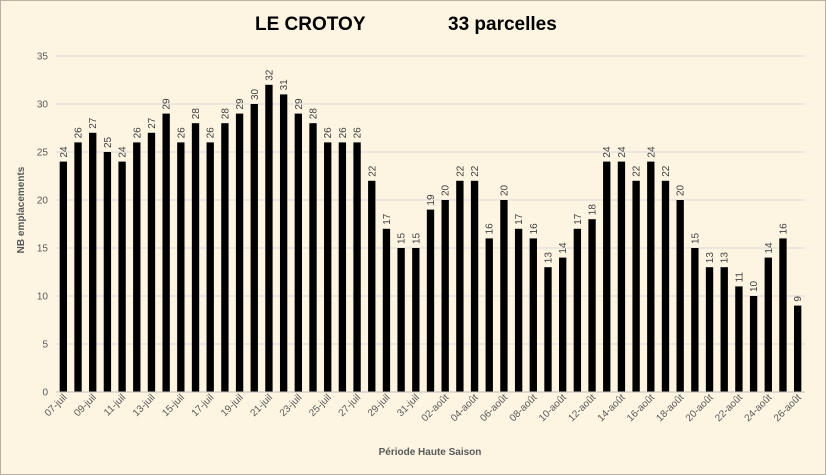 The height and width of the screenshot is (475, 826). What do you see at coordinates (379, 405) in the screenshot?
I see `x-tick-label: 29-juil` at bounding box center [379, 405].